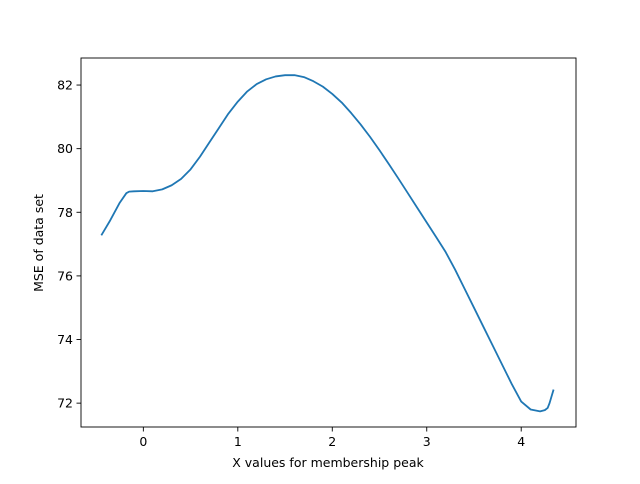  I want to click on y-tick-label: 74, so click(65, 339).